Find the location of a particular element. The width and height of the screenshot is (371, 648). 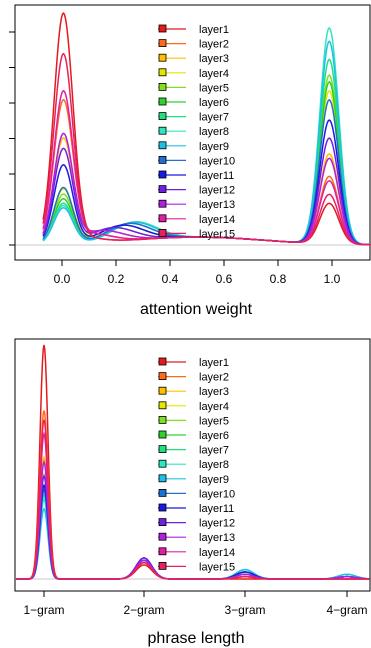

c1-series-line-layer5 is located at coordinates (193, 531).